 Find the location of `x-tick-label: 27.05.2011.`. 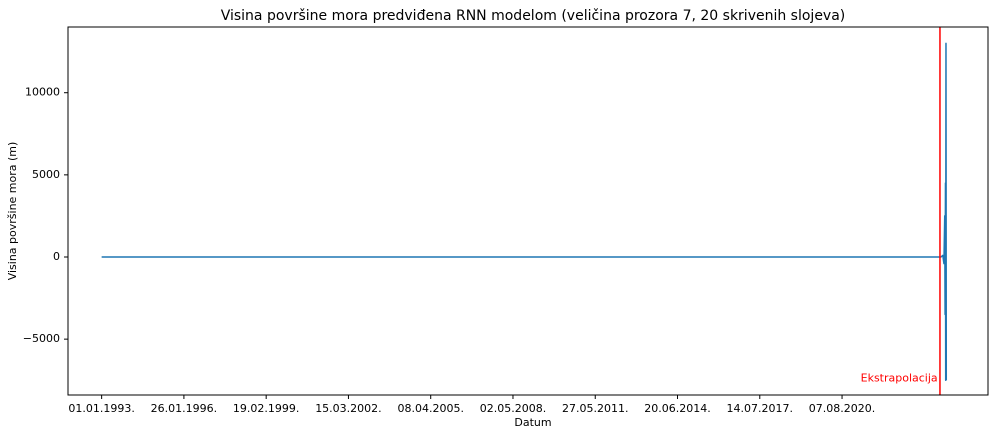

x-tick-label: 27.05.2011. is located at coordinates (595, 408).